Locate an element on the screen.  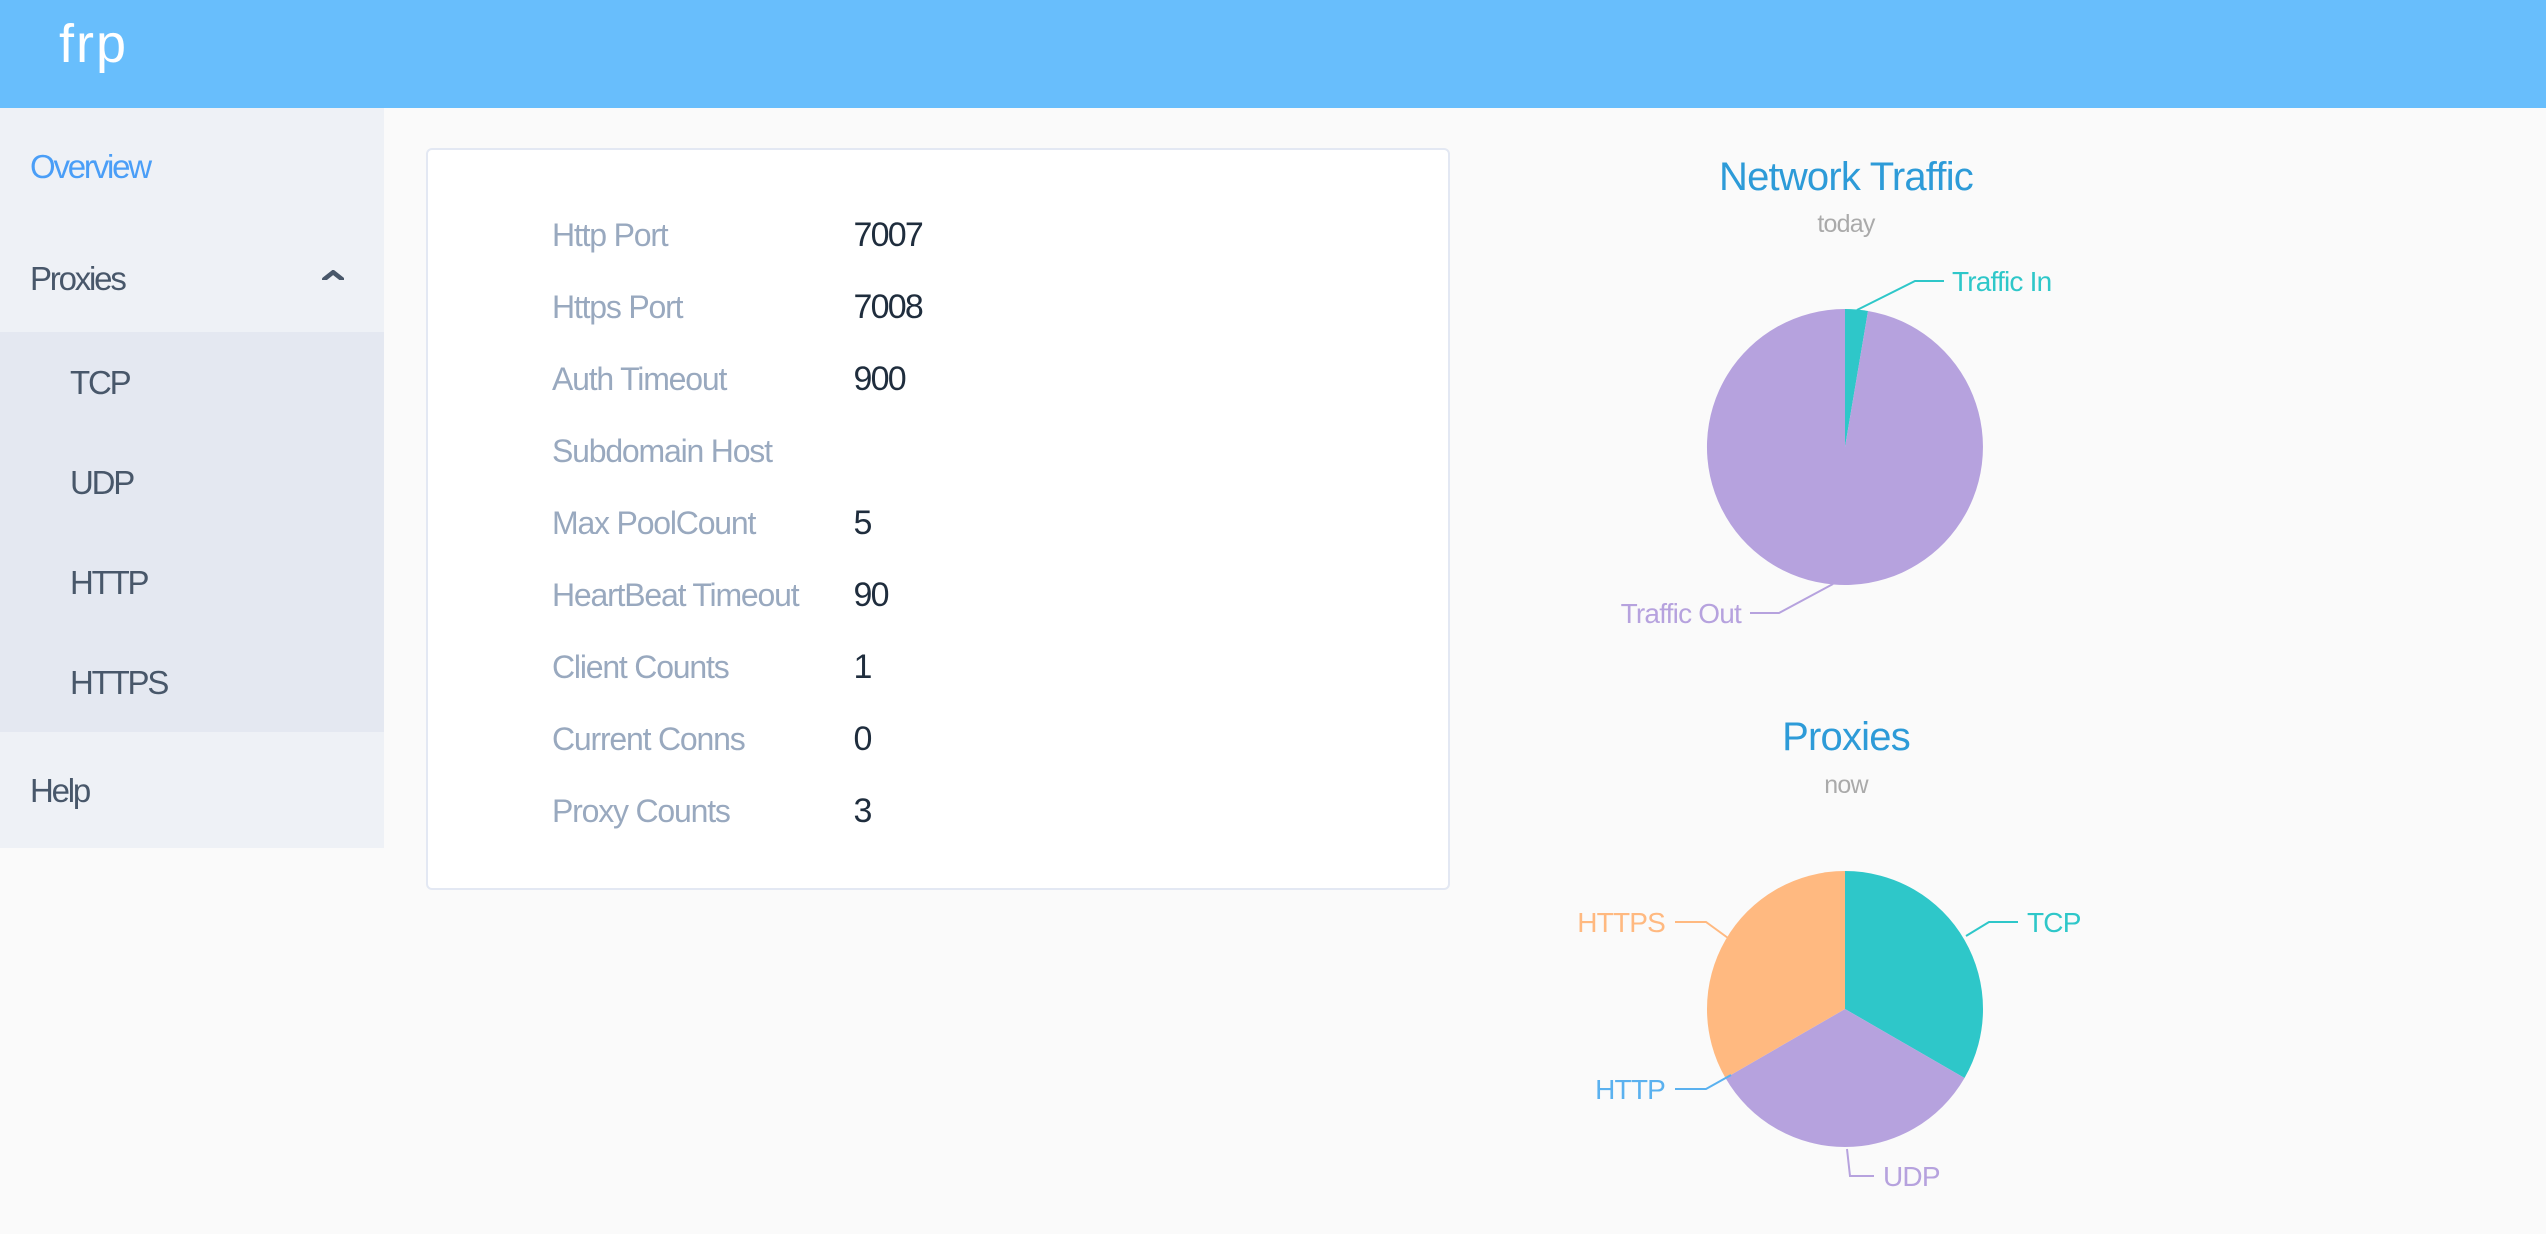
svg-text: Traffic Out is located at coordinates (1681, 613).